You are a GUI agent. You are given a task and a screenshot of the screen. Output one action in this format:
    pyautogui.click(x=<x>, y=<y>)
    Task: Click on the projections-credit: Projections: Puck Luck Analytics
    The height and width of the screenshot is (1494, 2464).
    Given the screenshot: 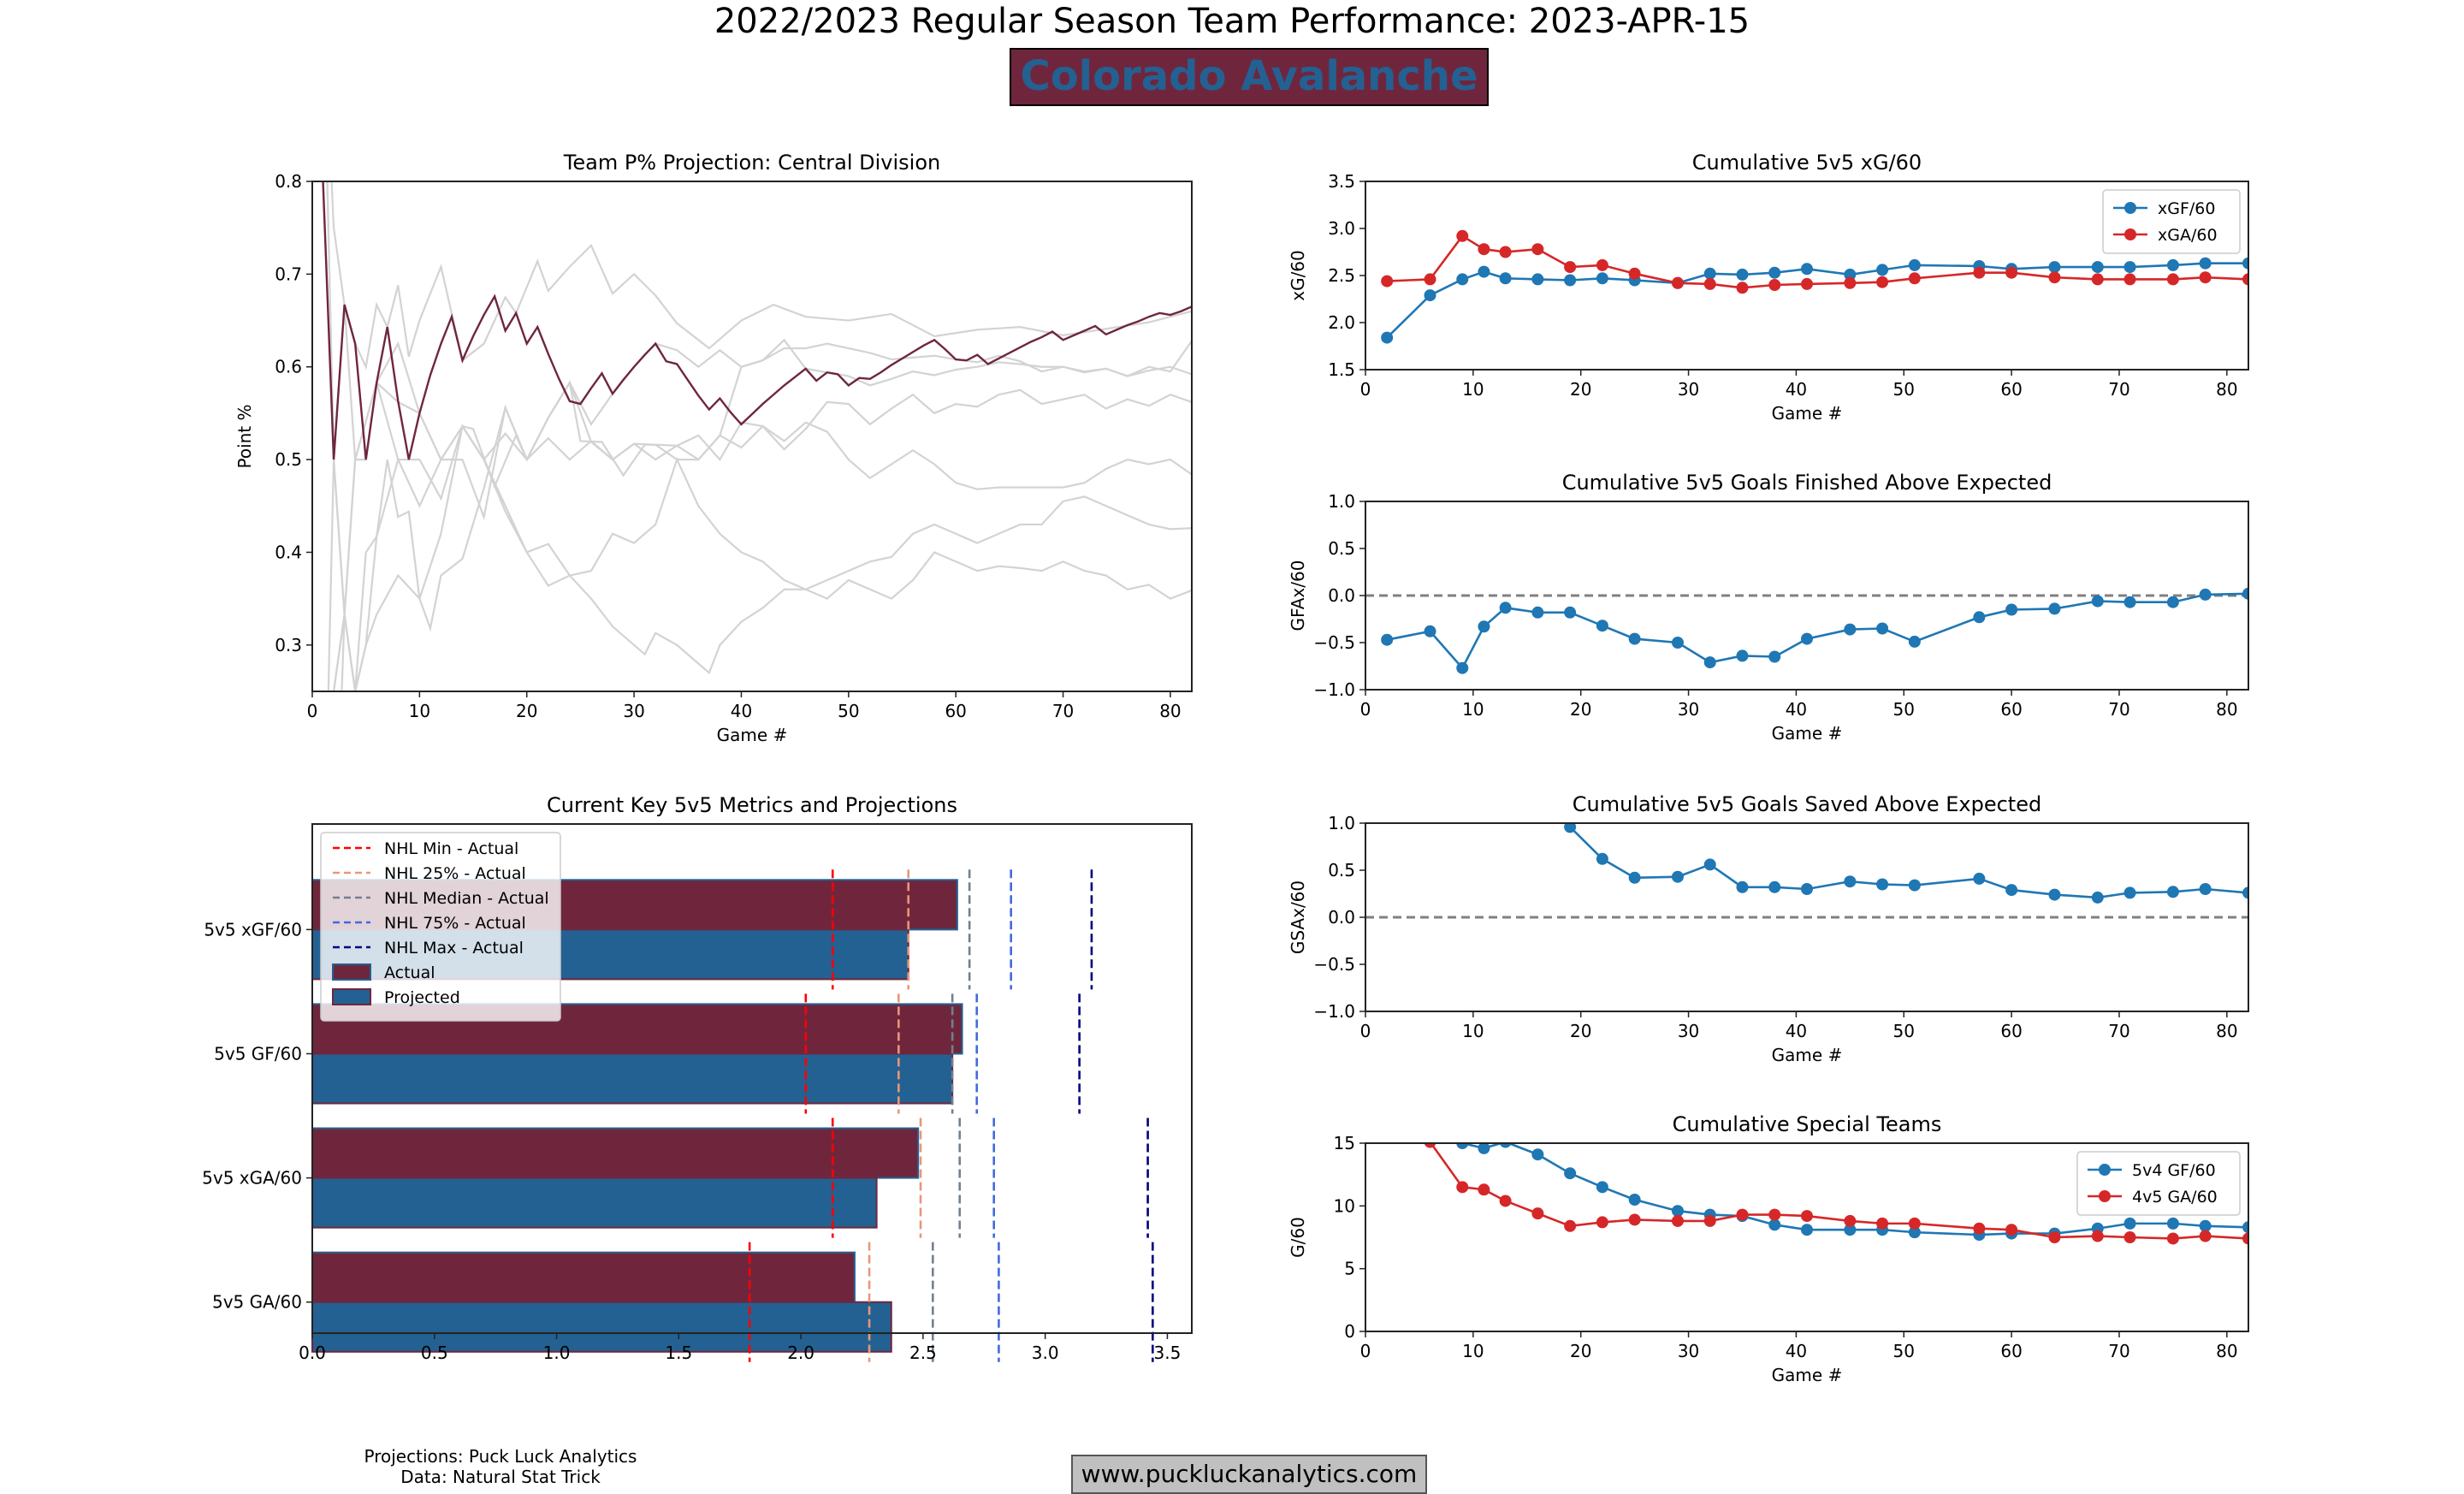 What is the action you would take?
    pyautogui.click(x=500, y=1456)
    